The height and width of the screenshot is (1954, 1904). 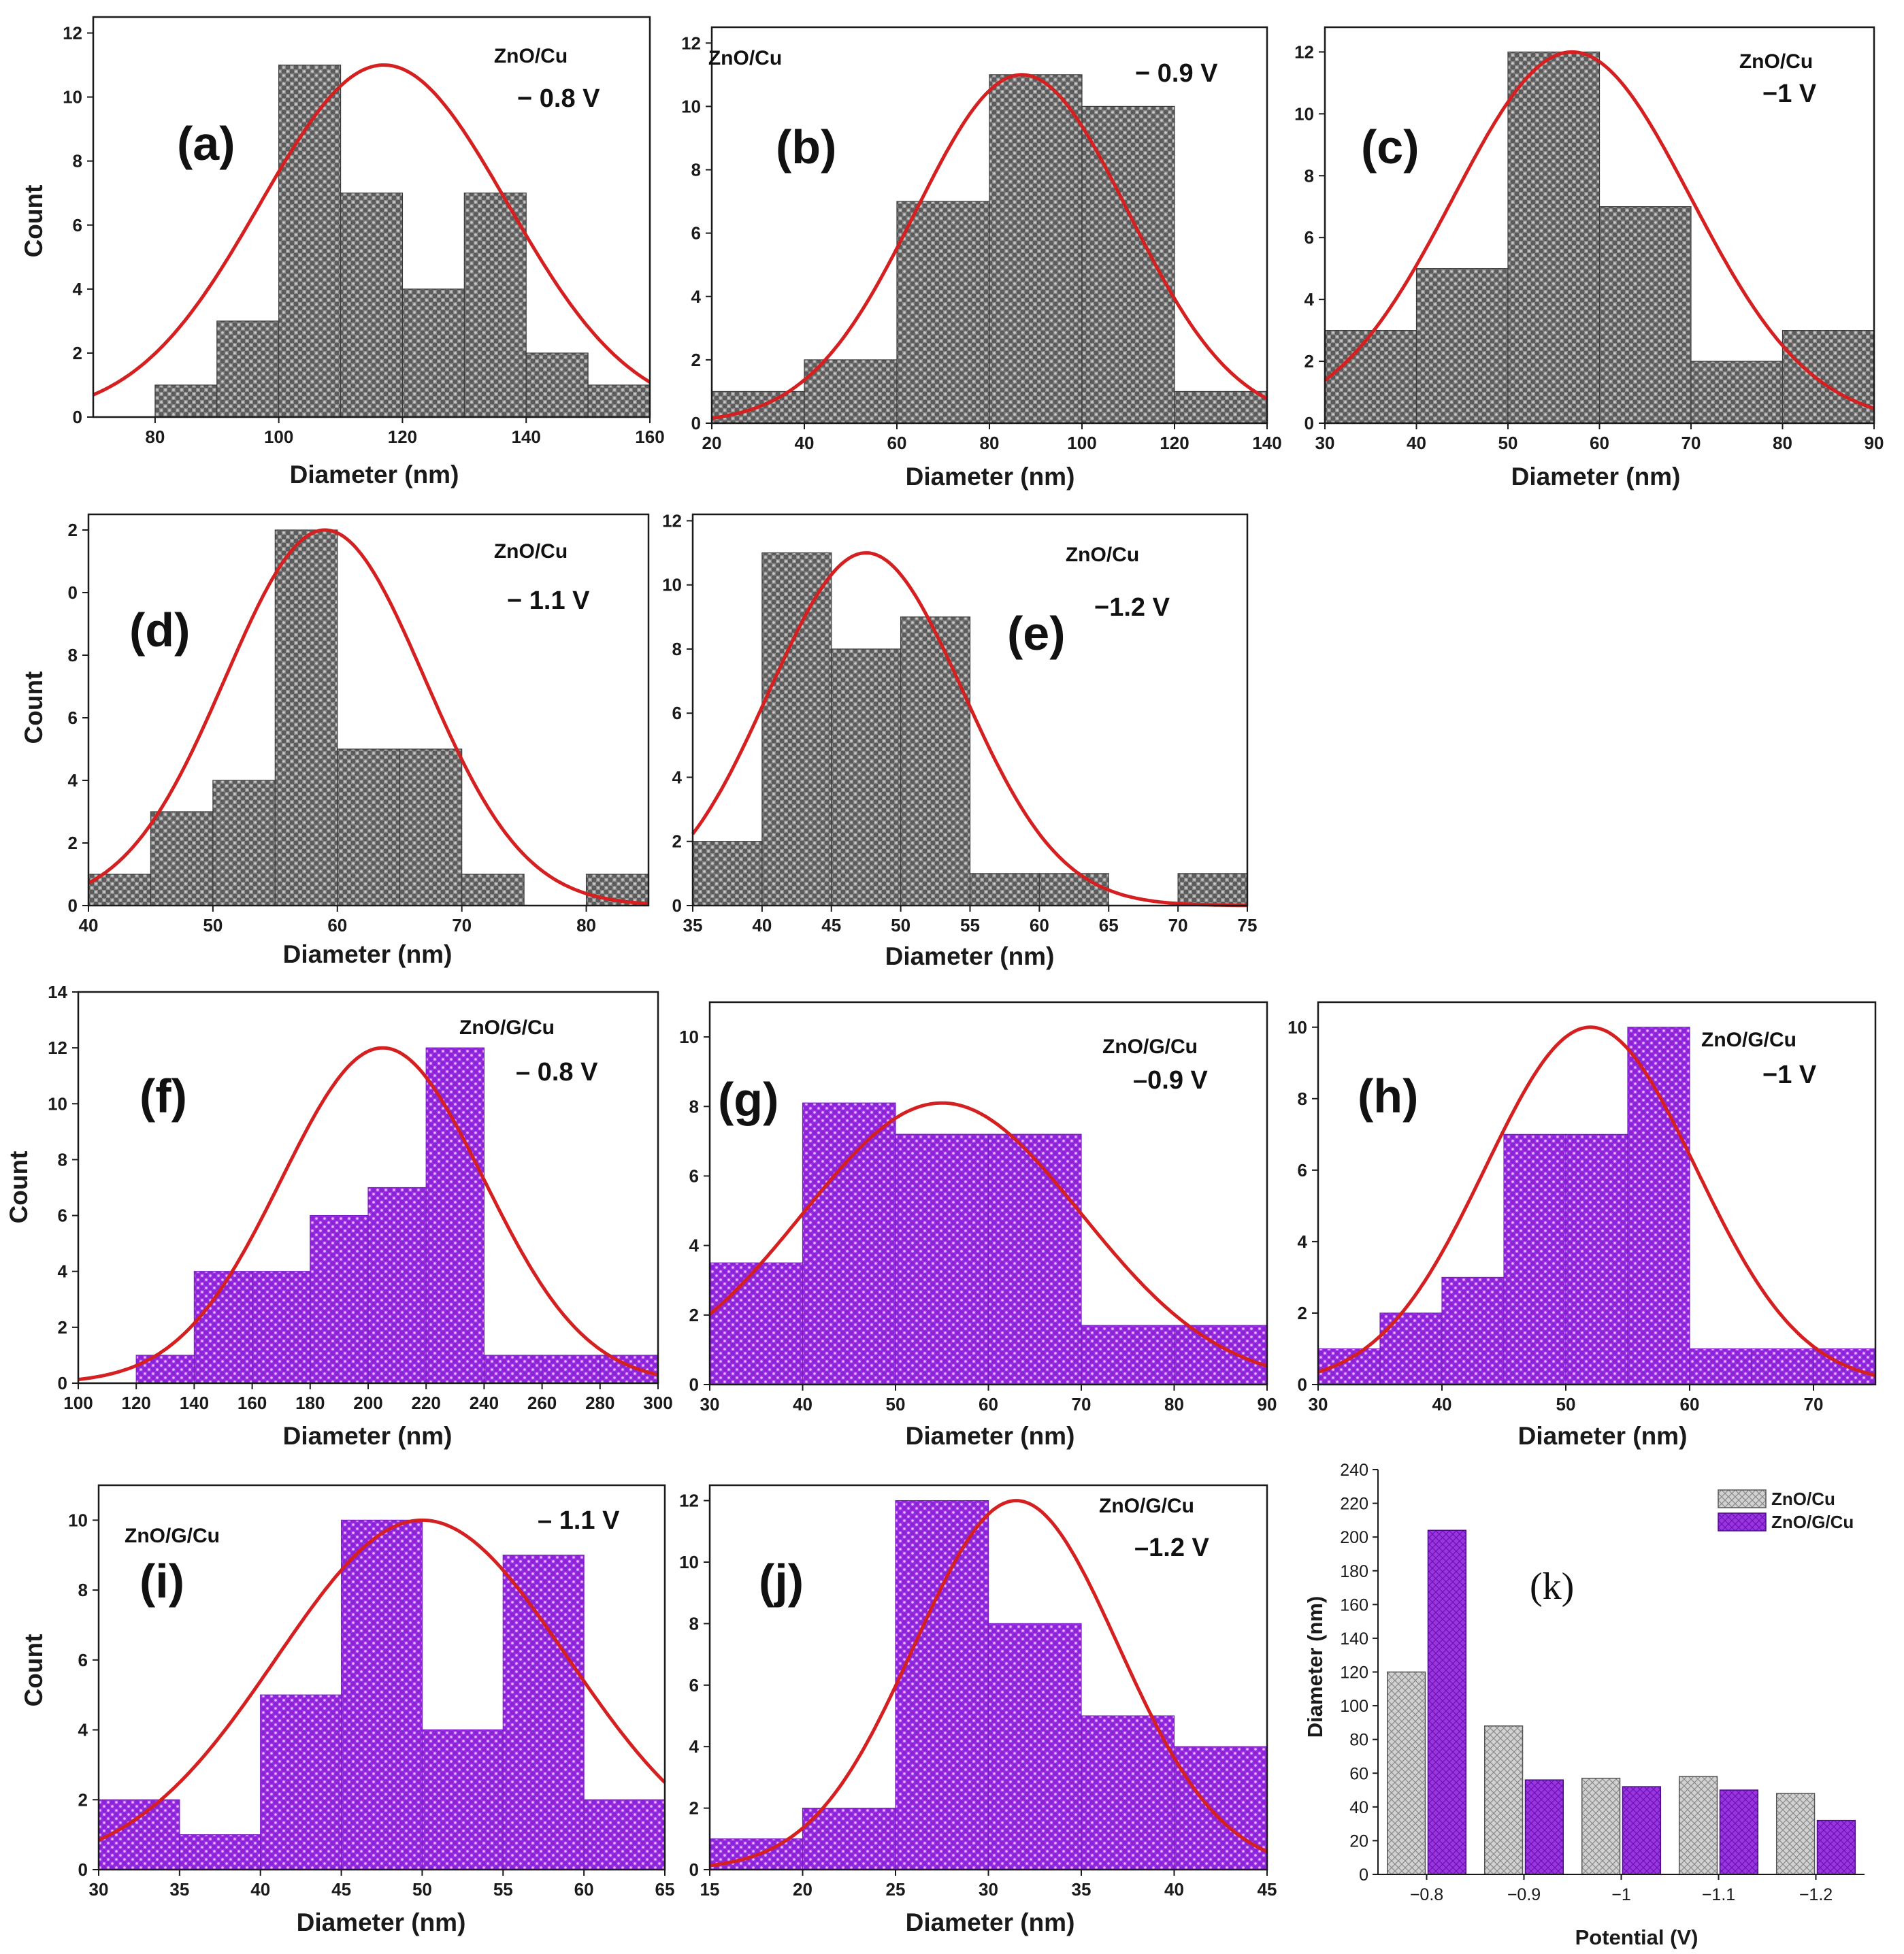 What do you see at coordinates (1082, 1890) in the screenshot?
I see `x-tick-label: 35` at bounding box center [1082, 1890].